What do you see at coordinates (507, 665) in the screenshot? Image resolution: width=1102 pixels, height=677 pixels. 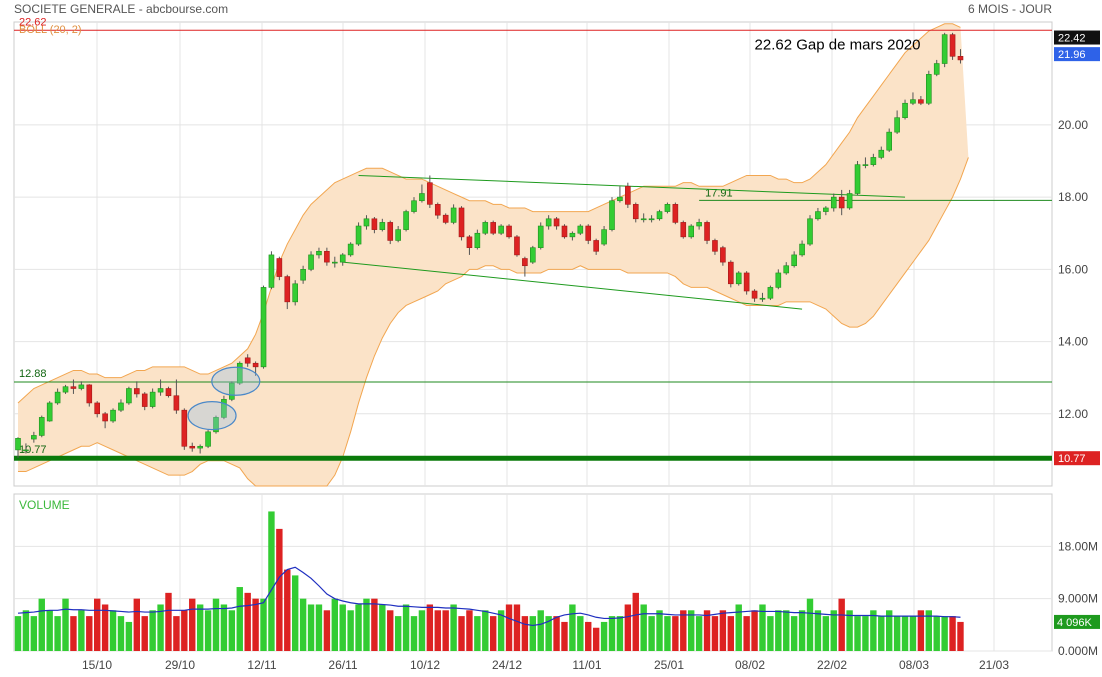 I see `x-tick-label: 24/12` at bounding box center [507, 665].